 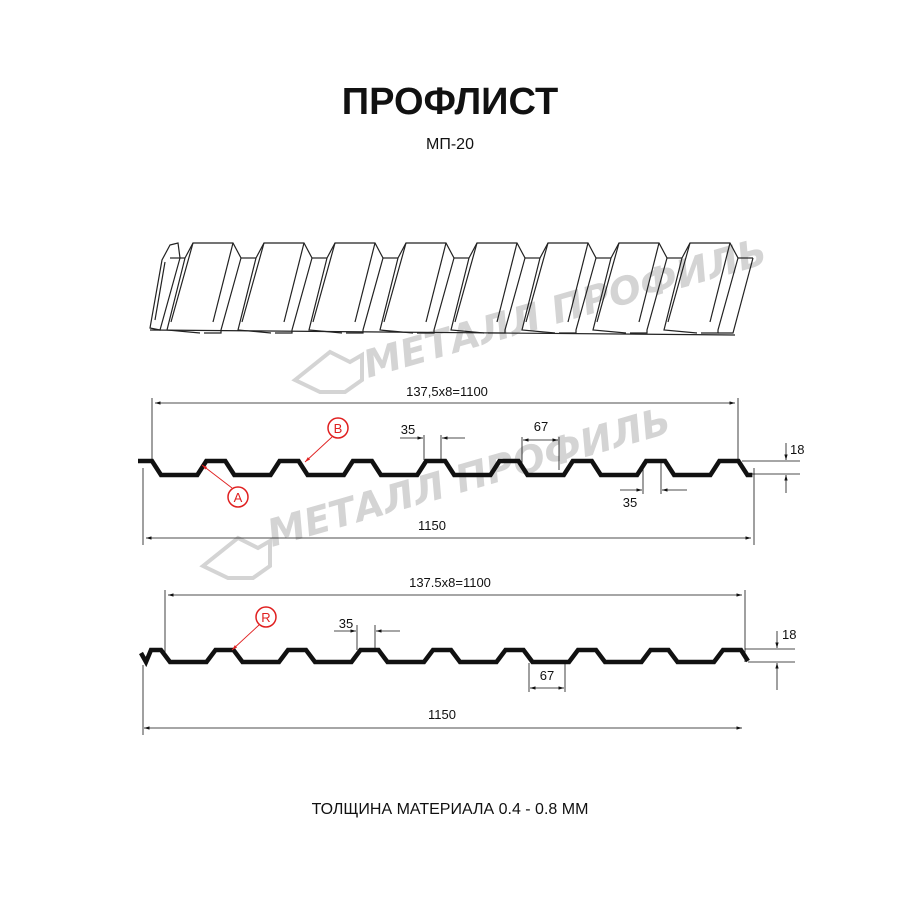 I want to click on callout-r-circle, so click(x=266, y=617).